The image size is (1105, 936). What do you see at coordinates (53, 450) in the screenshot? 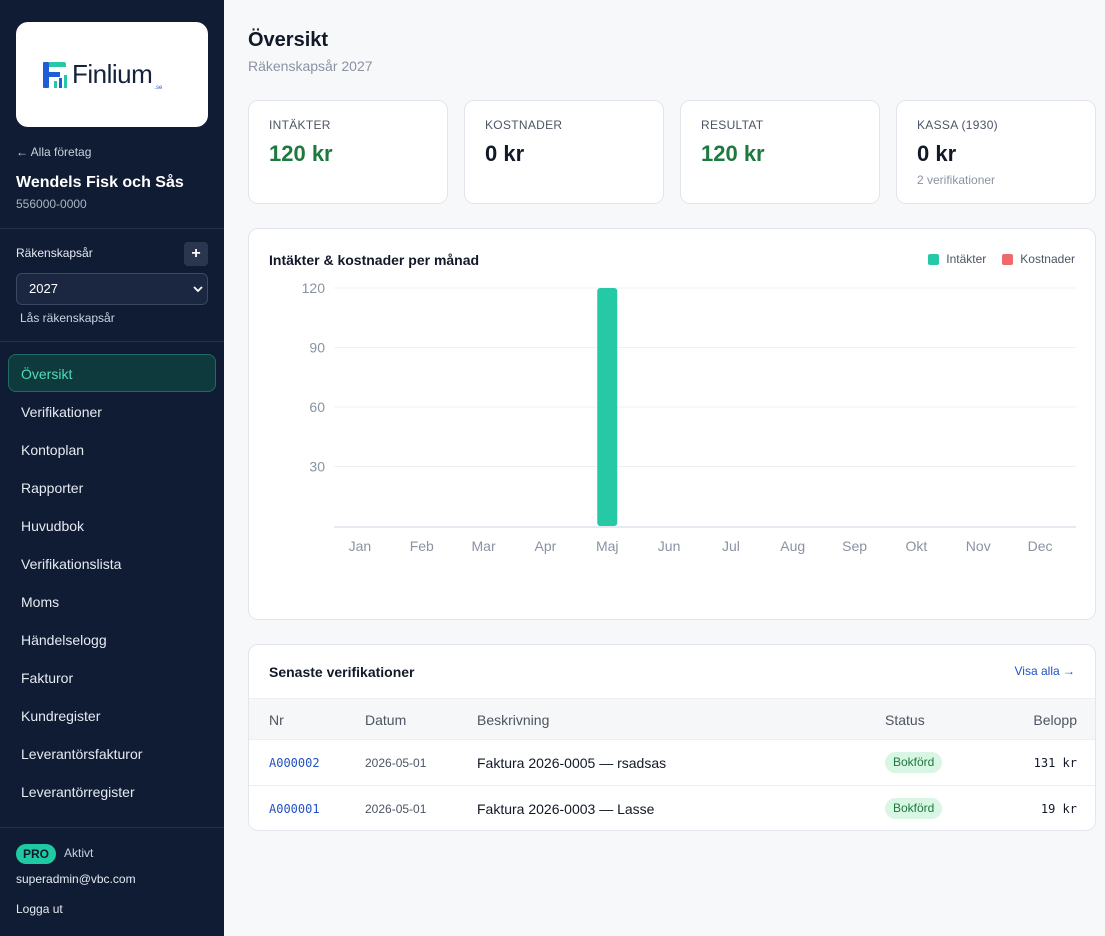
I see `sidebar-item-kontoplan: Kontoplan` at bounding box center [53, 450].